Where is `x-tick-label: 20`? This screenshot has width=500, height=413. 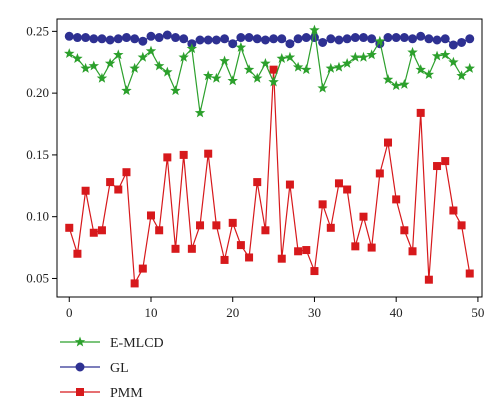
x-tick-label: 20 is located at coordinates (232, 312).